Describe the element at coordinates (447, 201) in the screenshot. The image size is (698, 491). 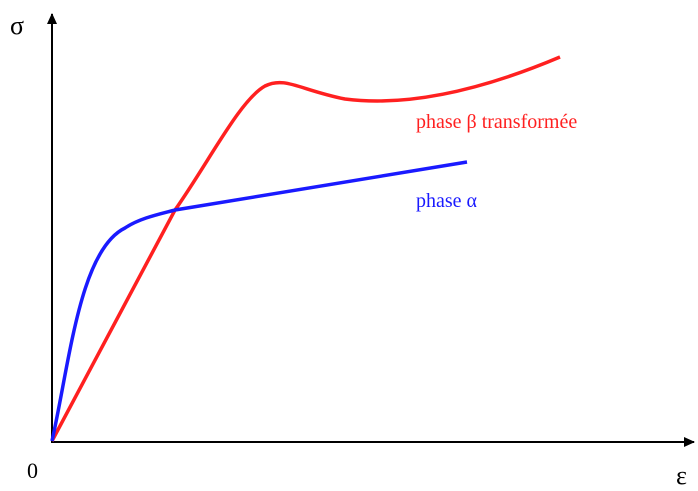
I see `curve-label: phase α` at that location.